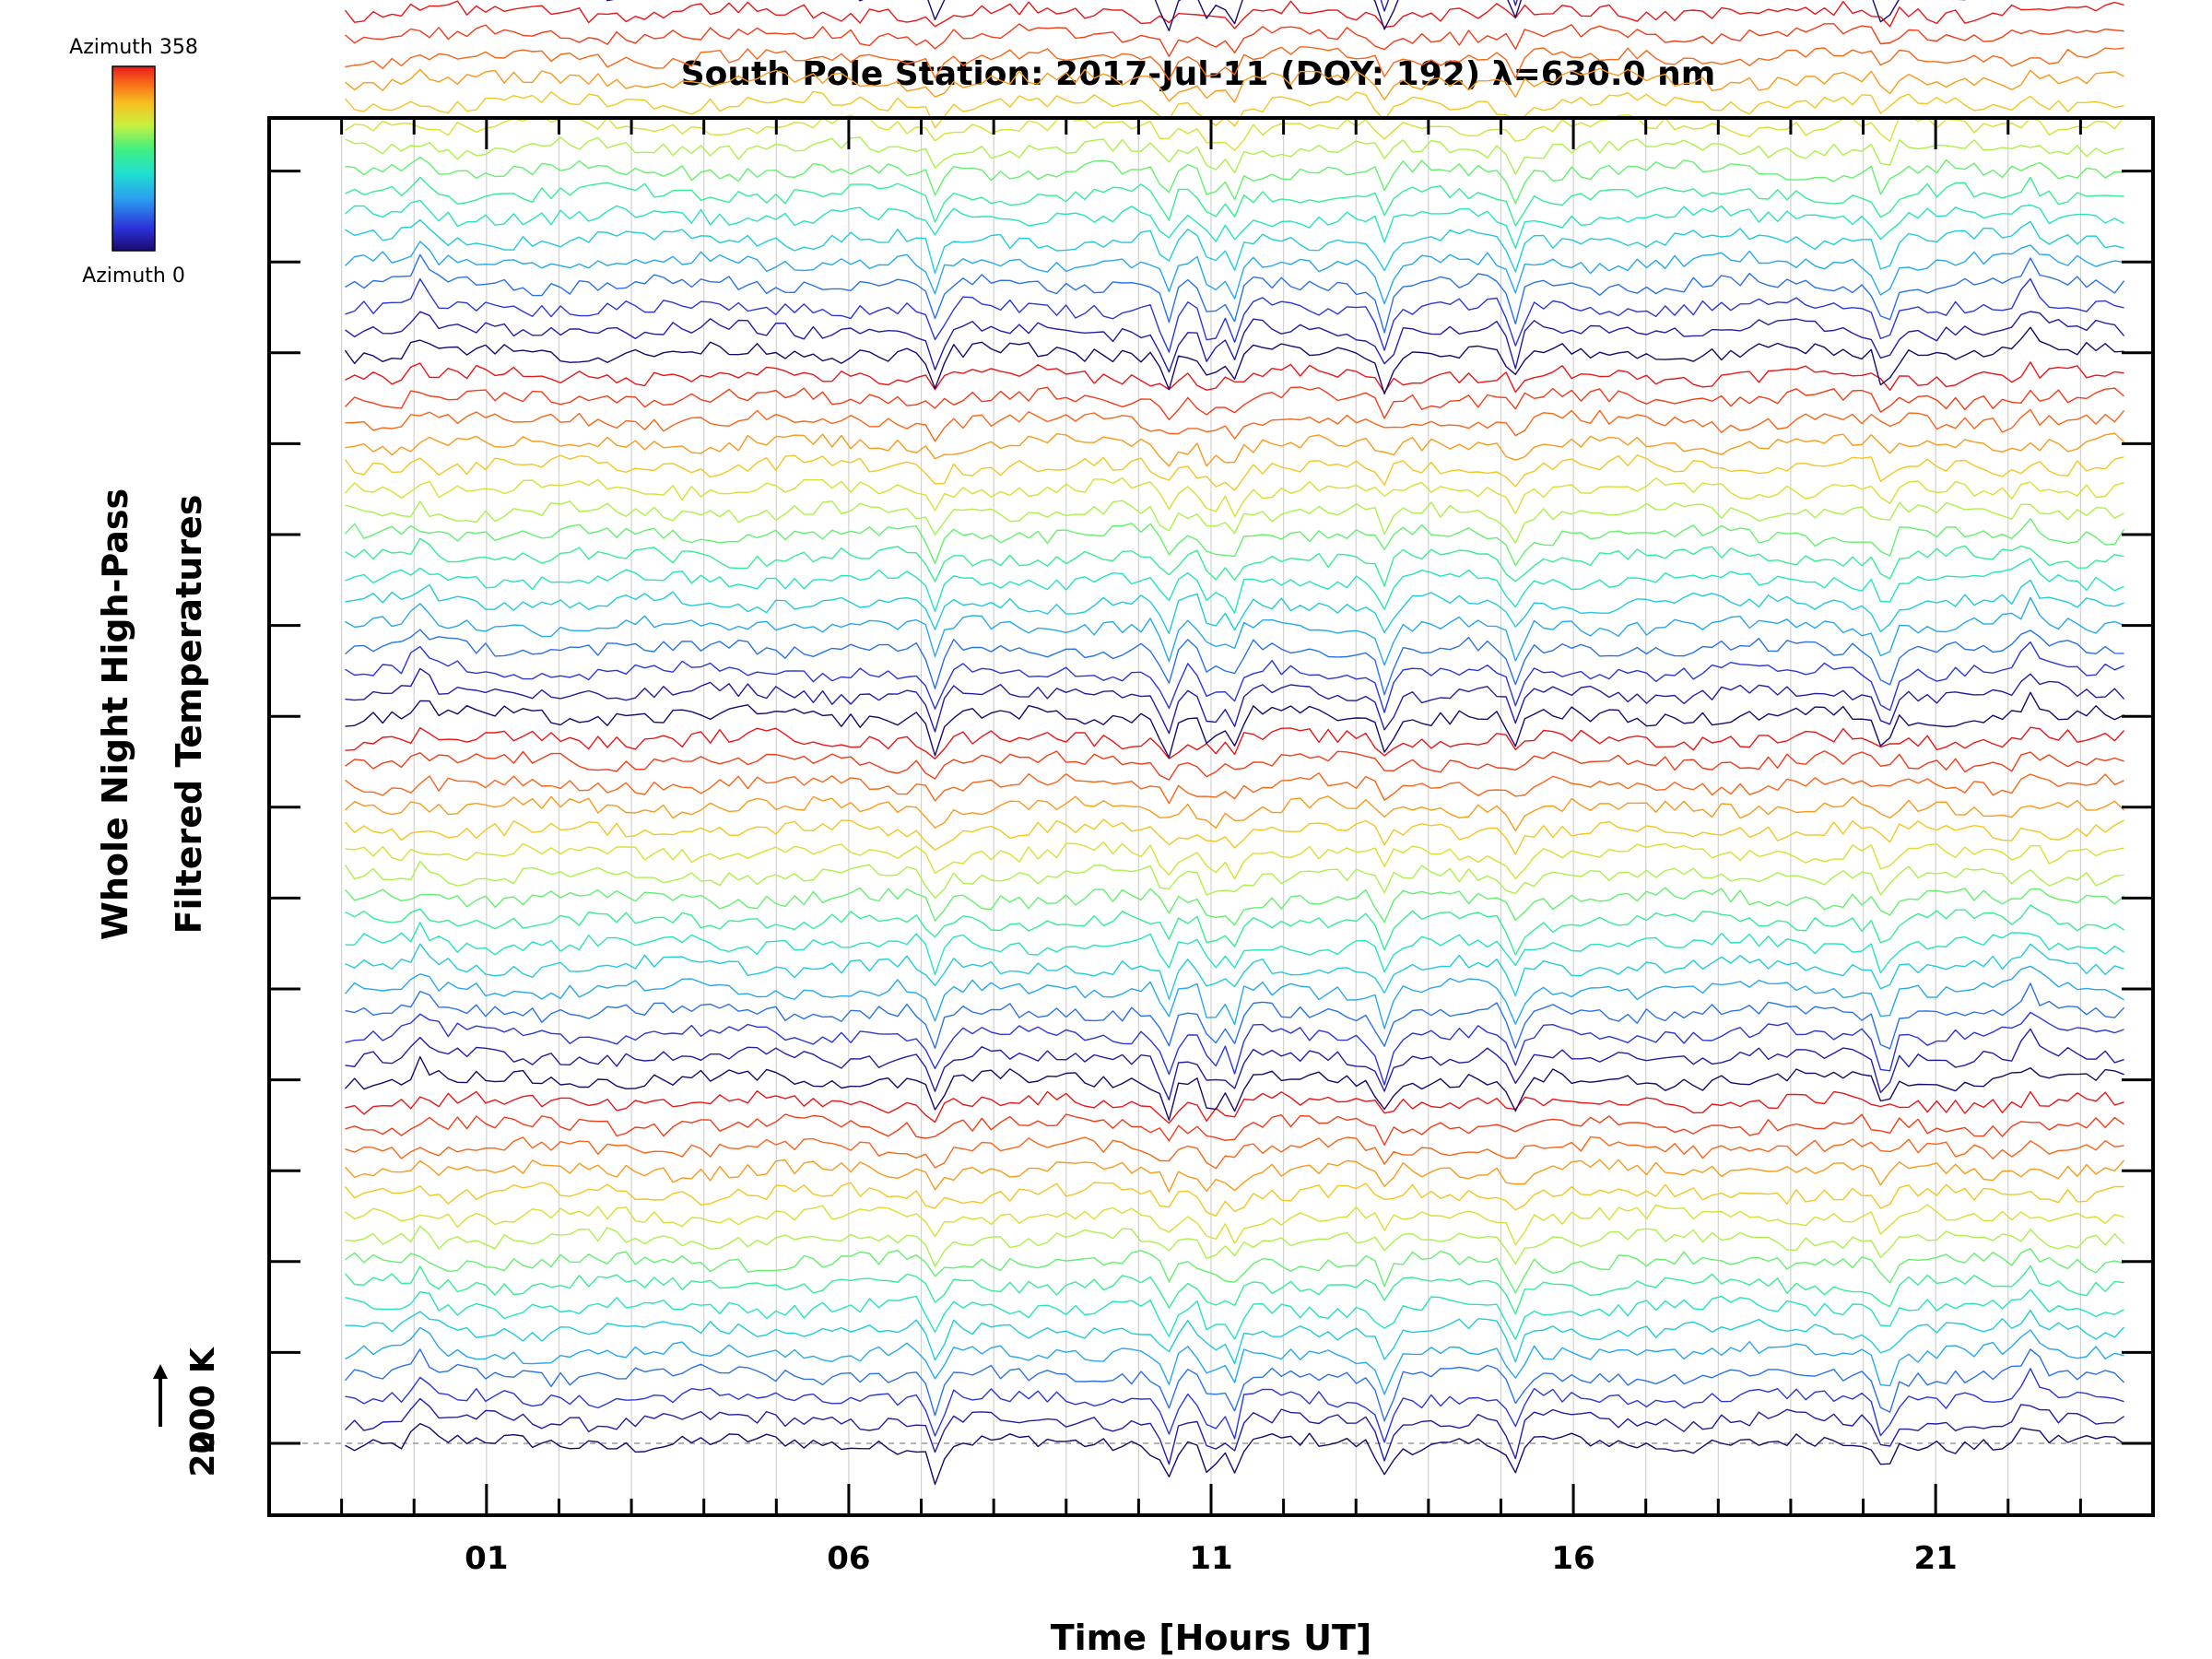 This screenshot has width=2212, height=1659. I want to click on x-tick-label: 06, so click(848, 1558).